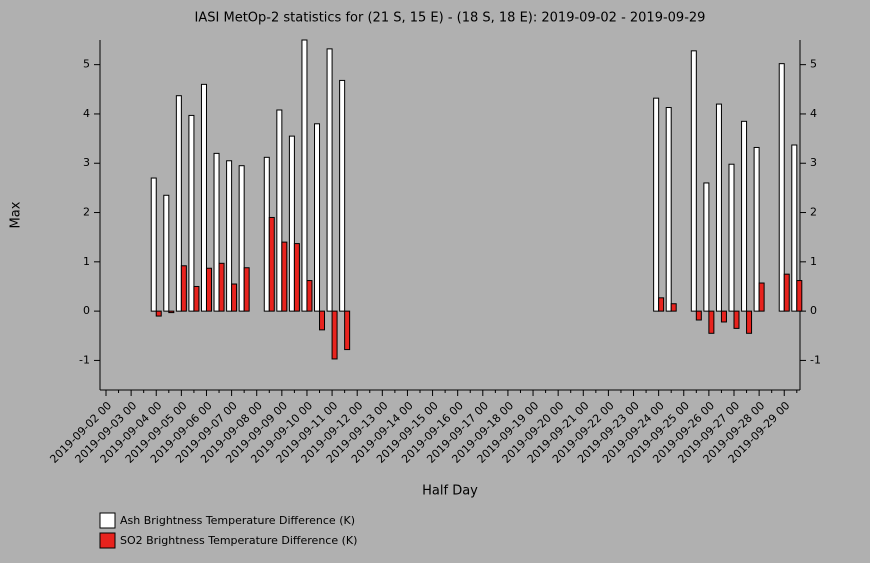 The image size is (870, 563). What do you see at coordinates (813, 310) in the screenshot?
I see `y2-tick-label: 0` at bounding box center [813, 310].